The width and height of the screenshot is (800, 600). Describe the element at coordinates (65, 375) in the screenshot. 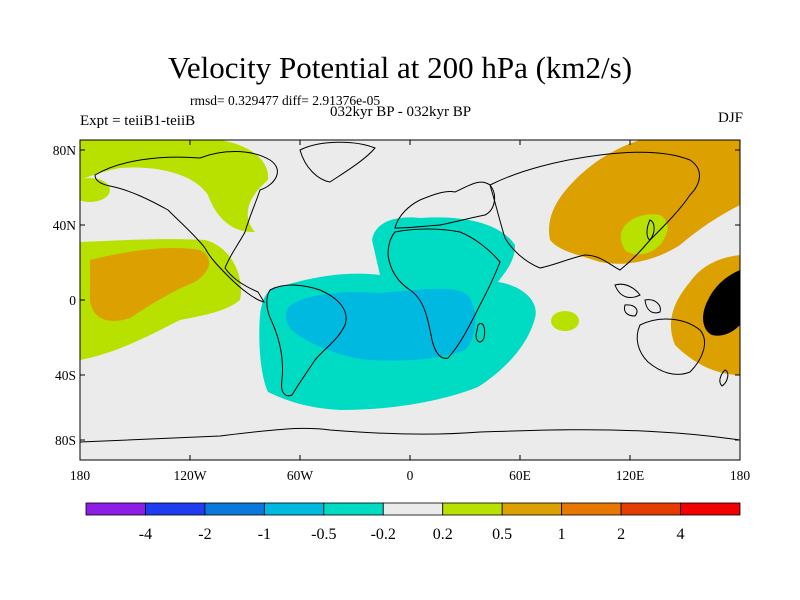

I see `lat-tick-label: 40S` at that location.